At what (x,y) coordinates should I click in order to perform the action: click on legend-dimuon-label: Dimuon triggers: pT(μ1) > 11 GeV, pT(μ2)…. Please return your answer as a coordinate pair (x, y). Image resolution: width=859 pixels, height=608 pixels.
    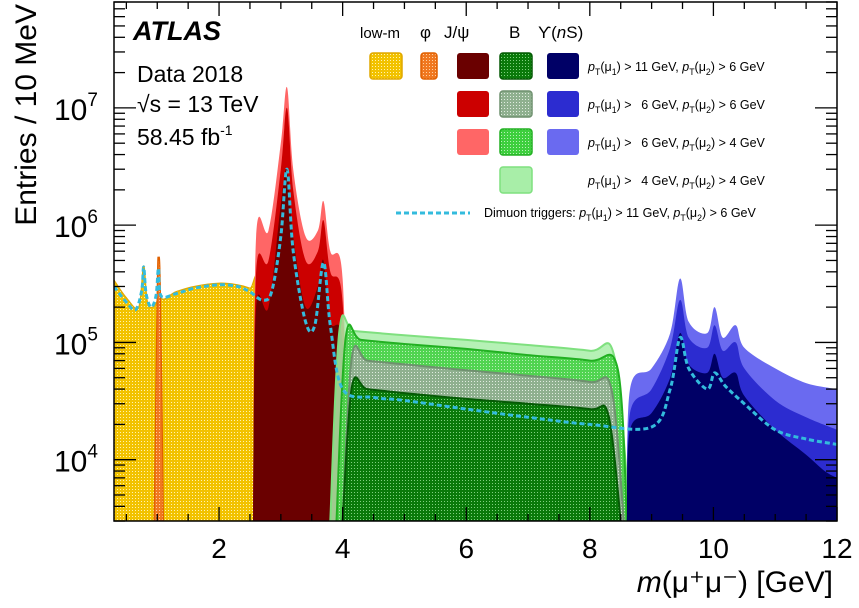
    Looking at the image, I should click on (620, 214).